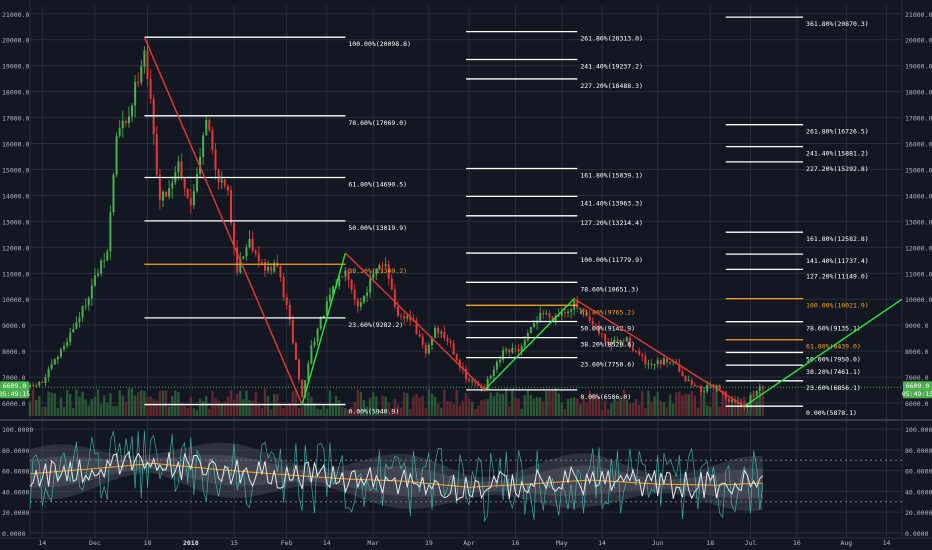 This screenshot has width=932, height=550. Describe the element at coordinates (14, 378) in the screenshot. I see `price-tick-label-left: 7000.0` at that location.